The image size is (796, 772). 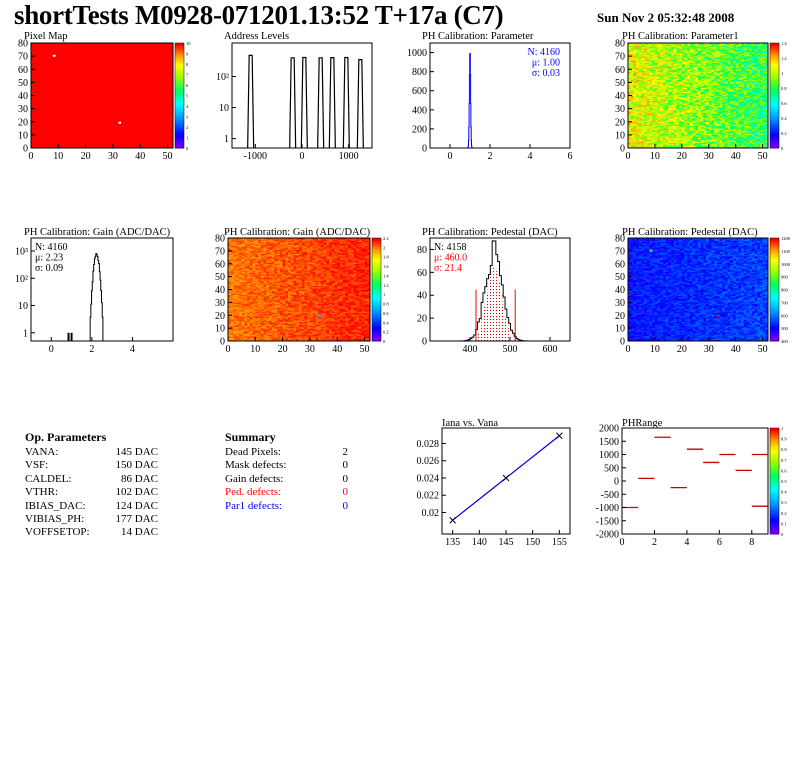 What do you see at coordinates (544, 52) in the screenshot?
I see `stat-label: N: 4160` at bounding box center [544, 52].